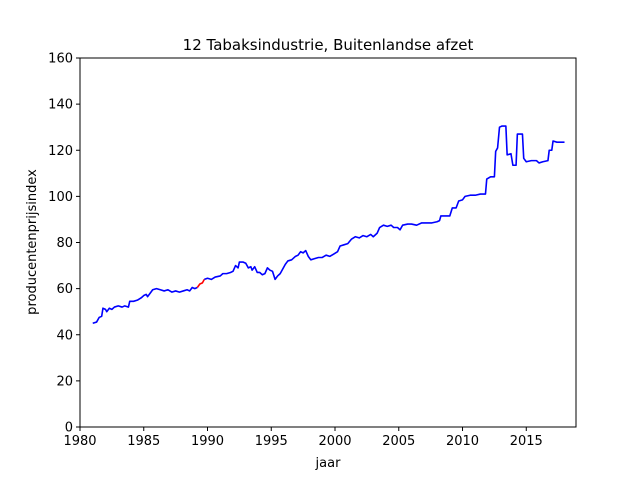 Image resolution: width=640 pixels, height=480 pixels. Describe the element at coordinates (303, 438) in the screenshot. I see `x-axis: 1980 1985 1990 1995 2000 2005 2010 2015` at that location.